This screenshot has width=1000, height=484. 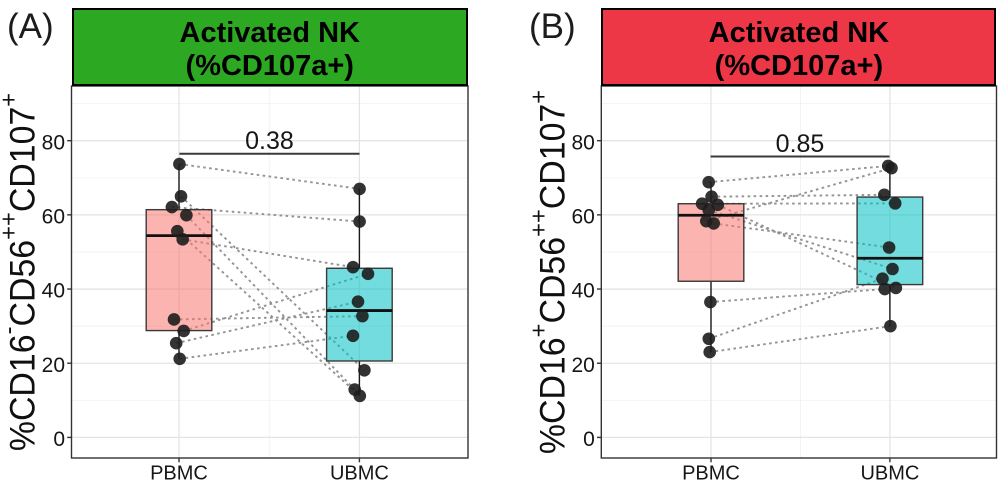 What do you see at coordinates (21, 272) in the screenshot?
I see `panel-a-y-axis-title: %CD16-CD56++CD107+` at bounding box center [21, 272].